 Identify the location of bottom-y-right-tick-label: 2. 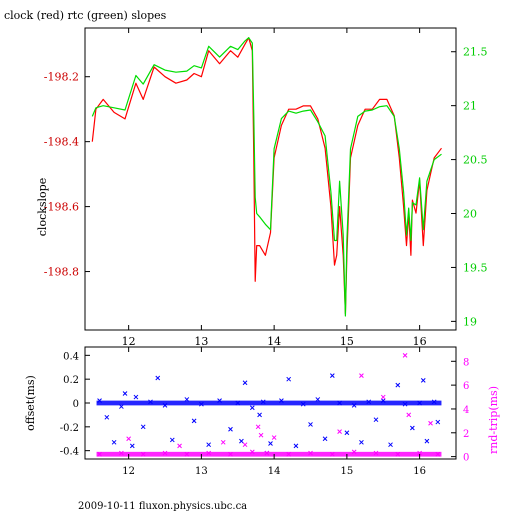
(466, 434).